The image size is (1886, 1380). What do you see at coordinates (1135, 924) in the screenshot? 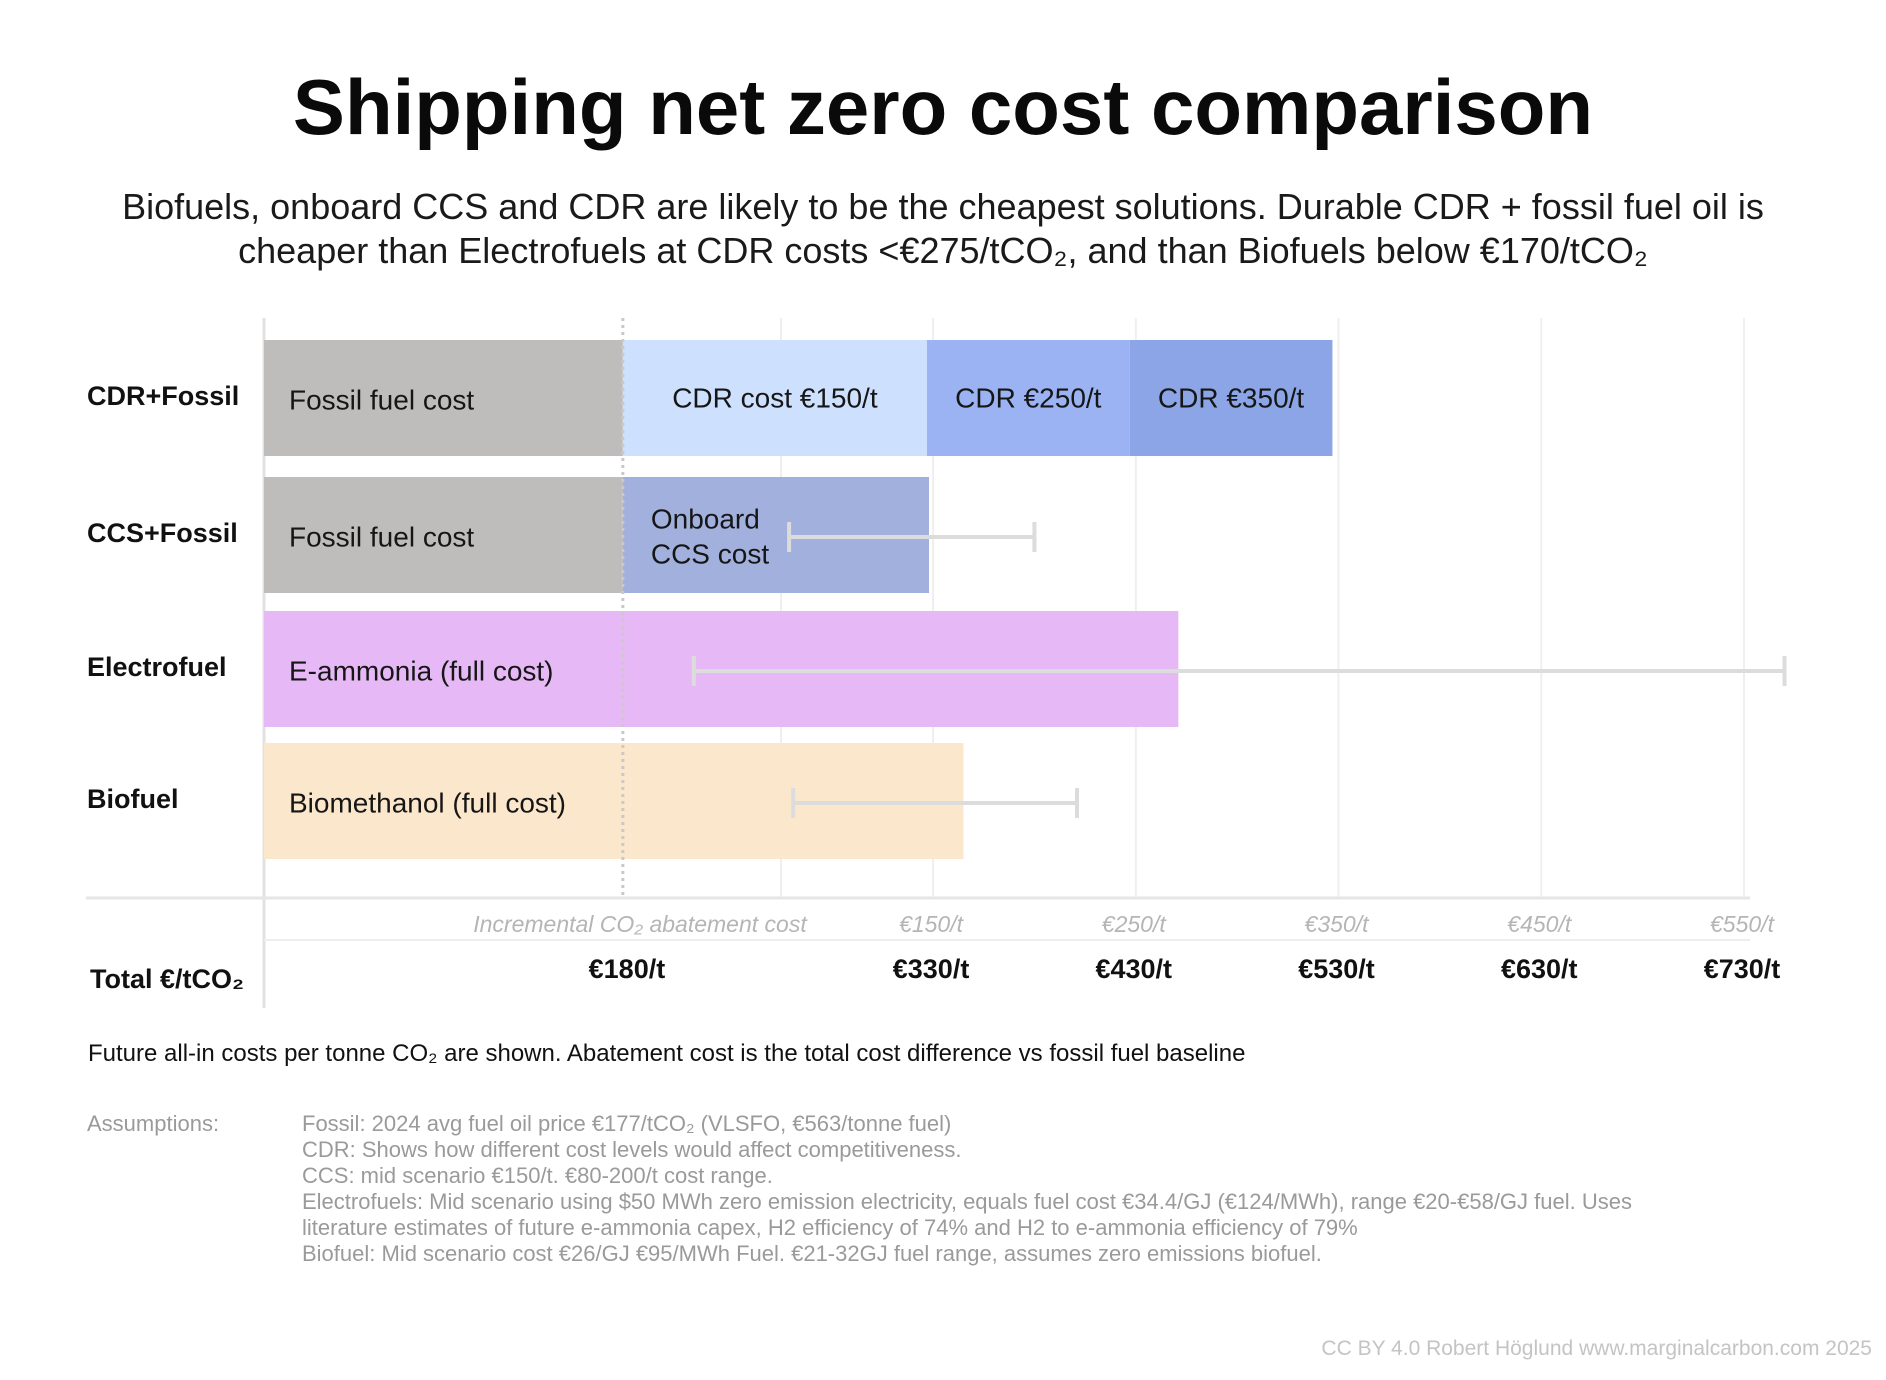
I see `incremental-tick-label: €250/t` at bounding box center [1135, 924].